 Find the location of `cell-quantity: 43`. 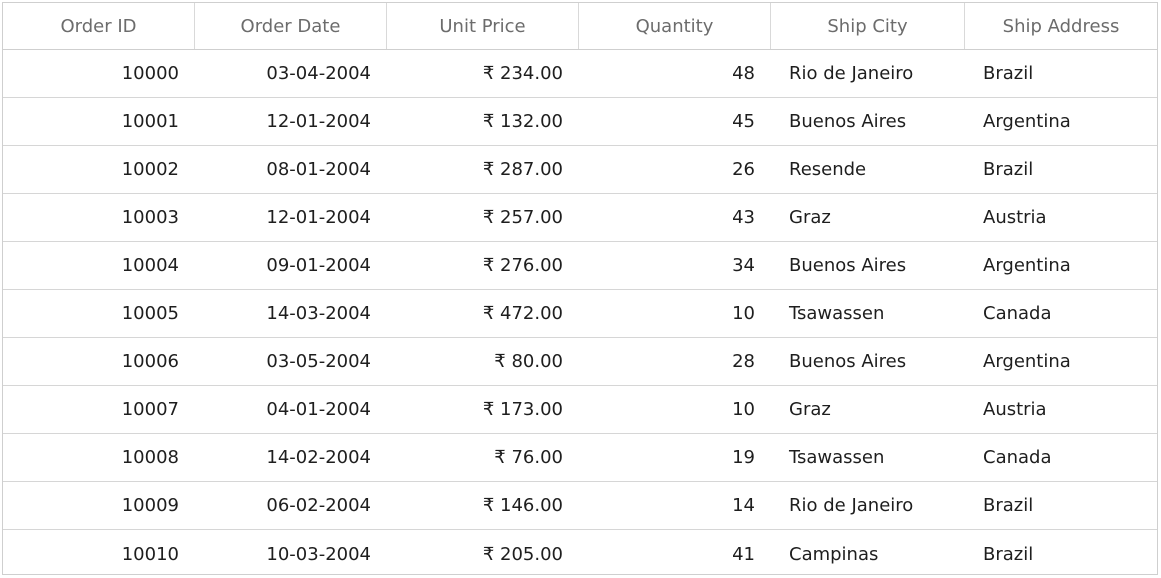

cell-quantity: 43 is located at coordinates (743, 217).